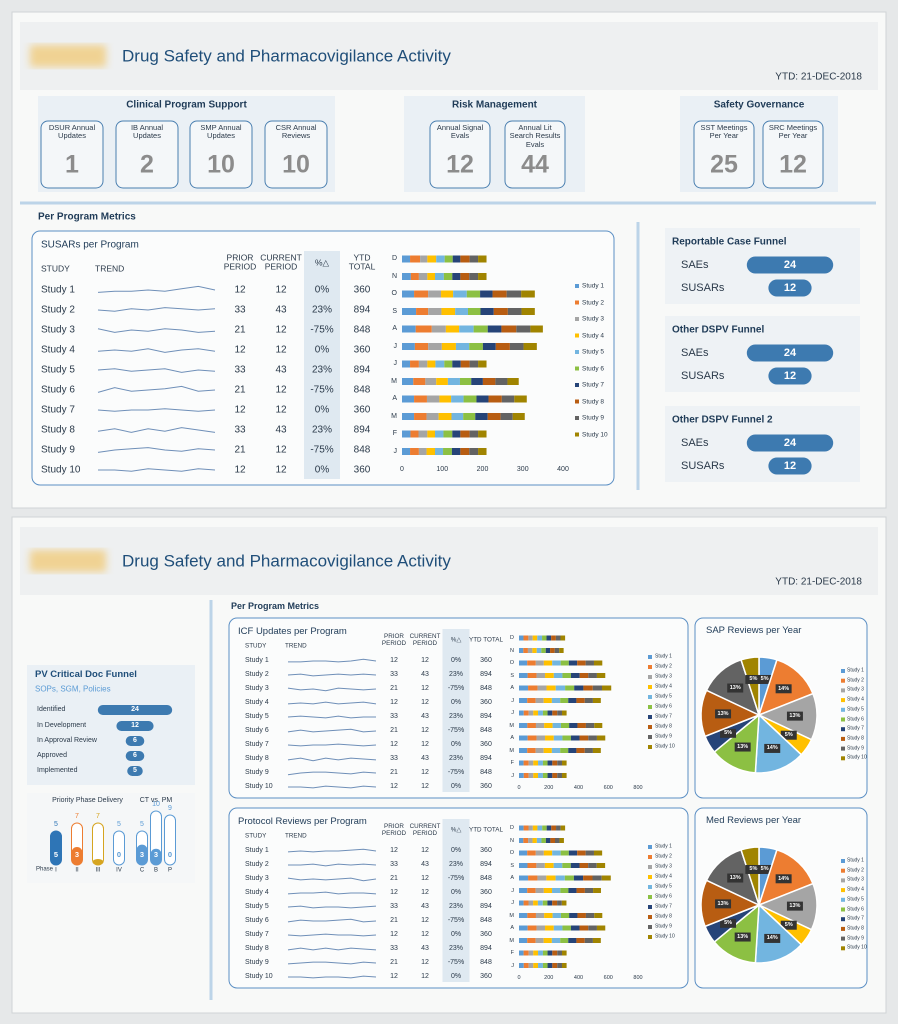  Describe the element at coordinates (788, 925) in the screenshot. I see `slice-label: 5%` at that location.